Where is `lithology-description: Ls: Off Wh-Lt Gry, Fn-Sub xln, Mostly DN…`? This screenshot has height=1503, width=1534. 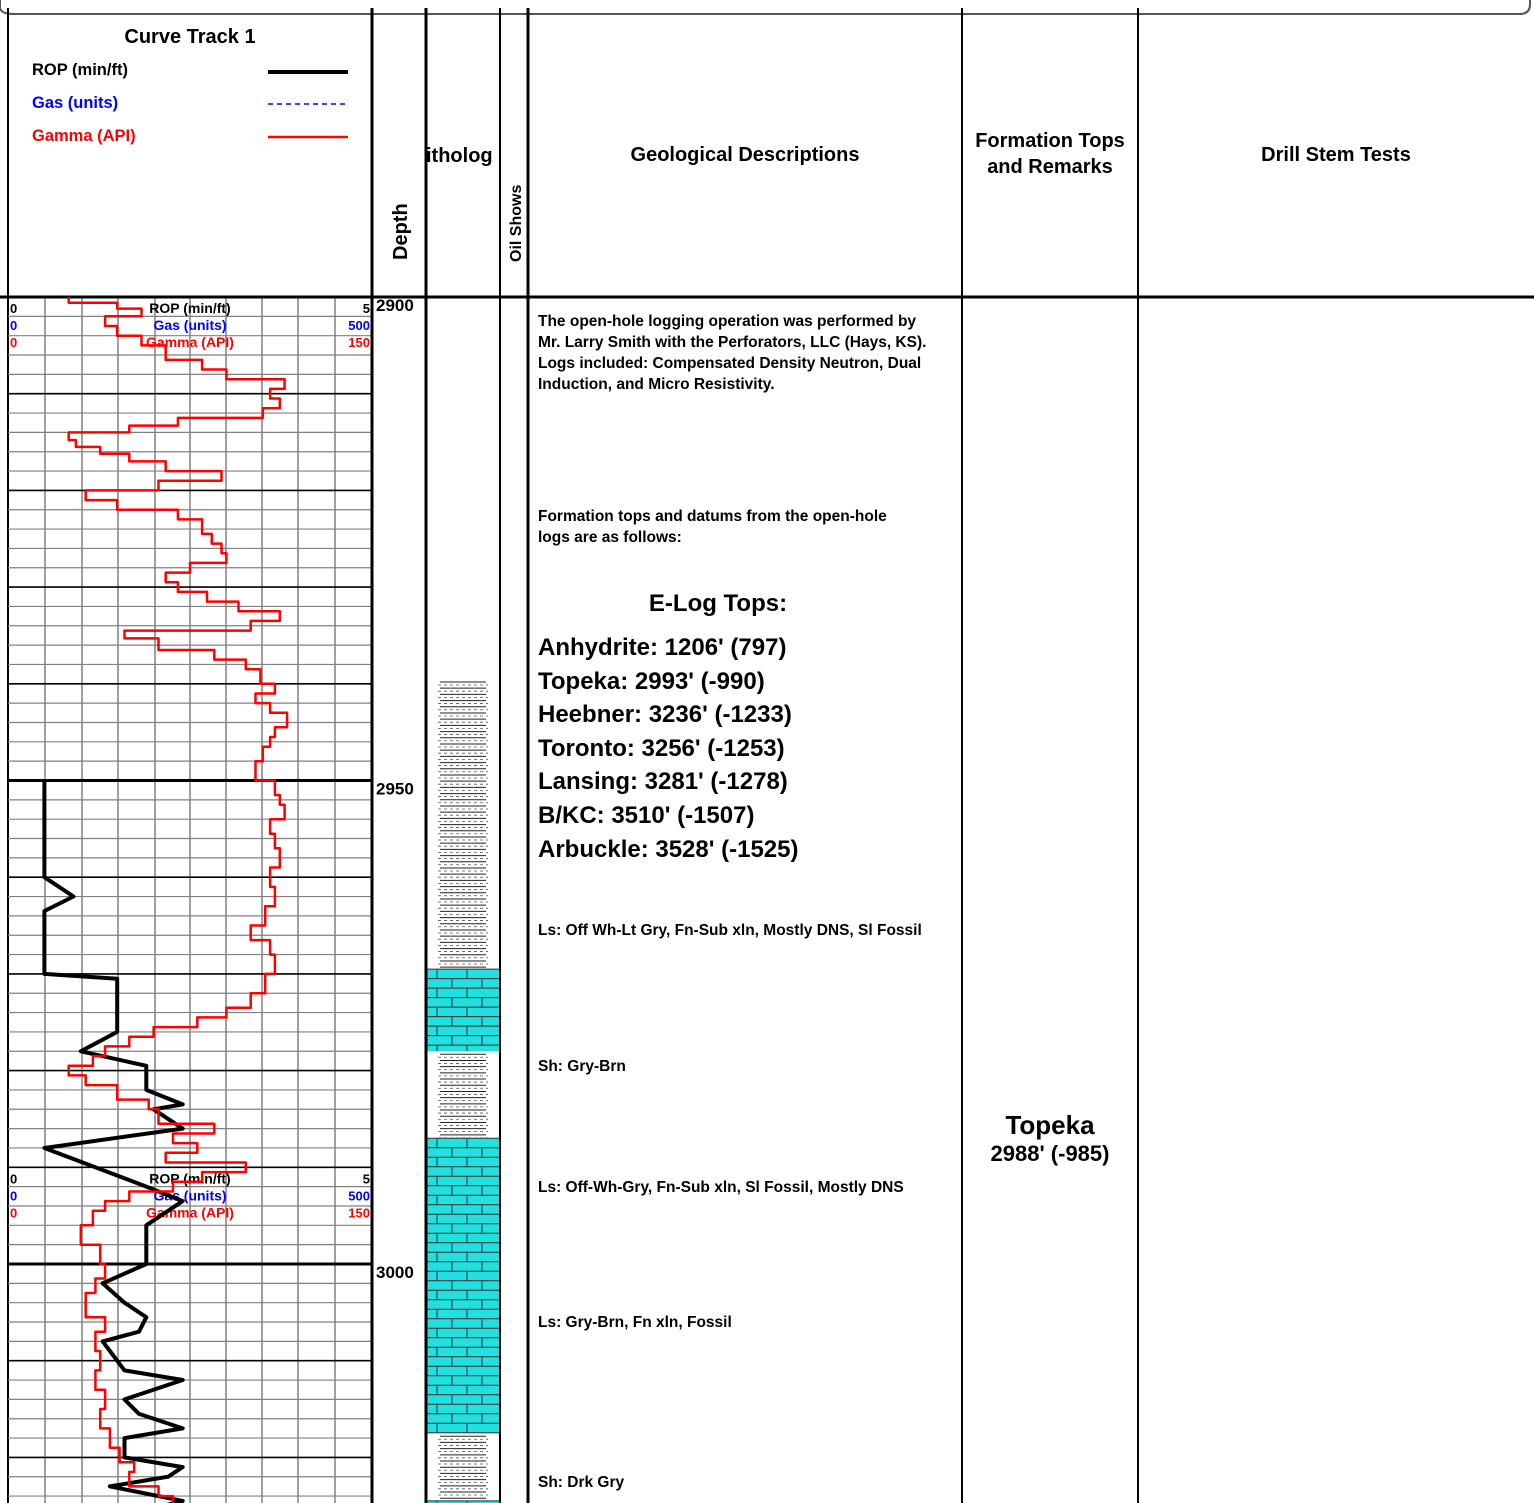
lithology-description: Ls: Off Wh-Lt Gry, Fn-Sub xln, Mostly DN… is located at coordinates (730, 931).